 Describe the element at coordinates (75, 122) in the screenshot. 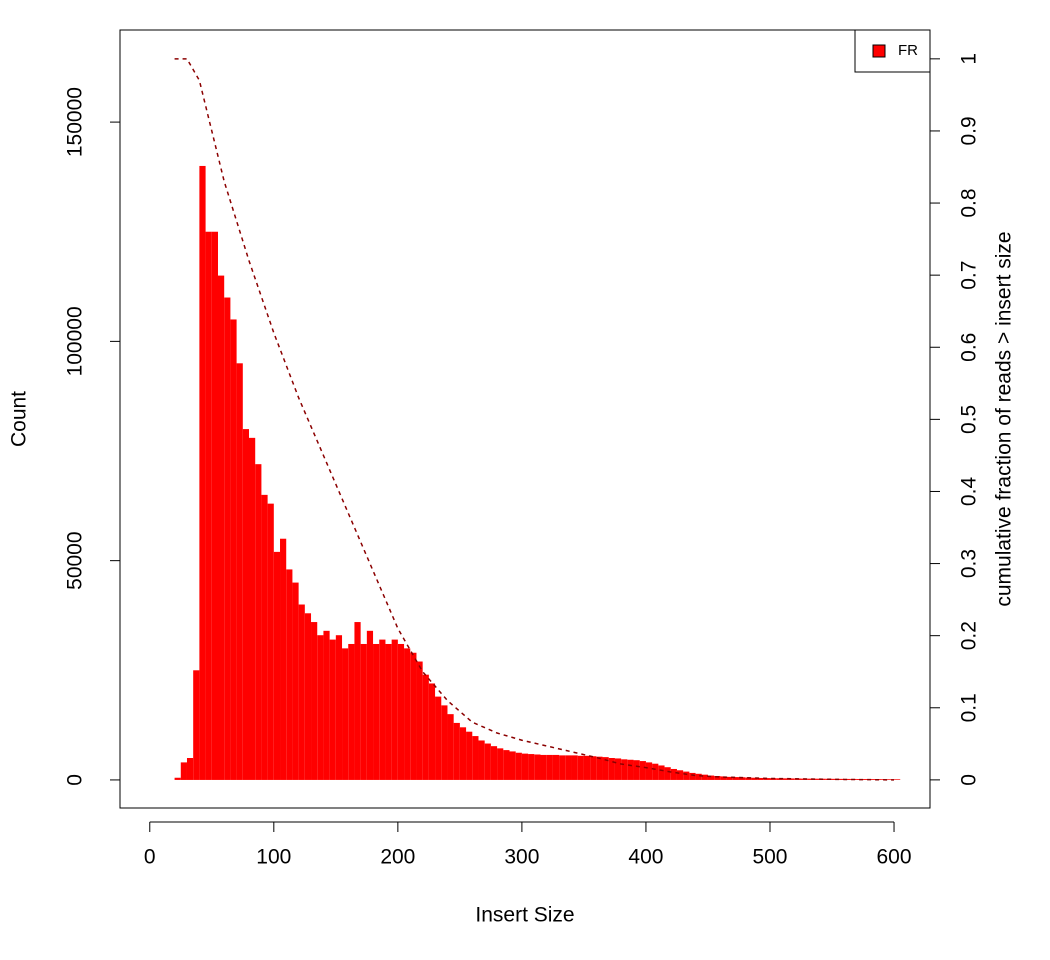

I see `y-tick-label: 150000` at that location.